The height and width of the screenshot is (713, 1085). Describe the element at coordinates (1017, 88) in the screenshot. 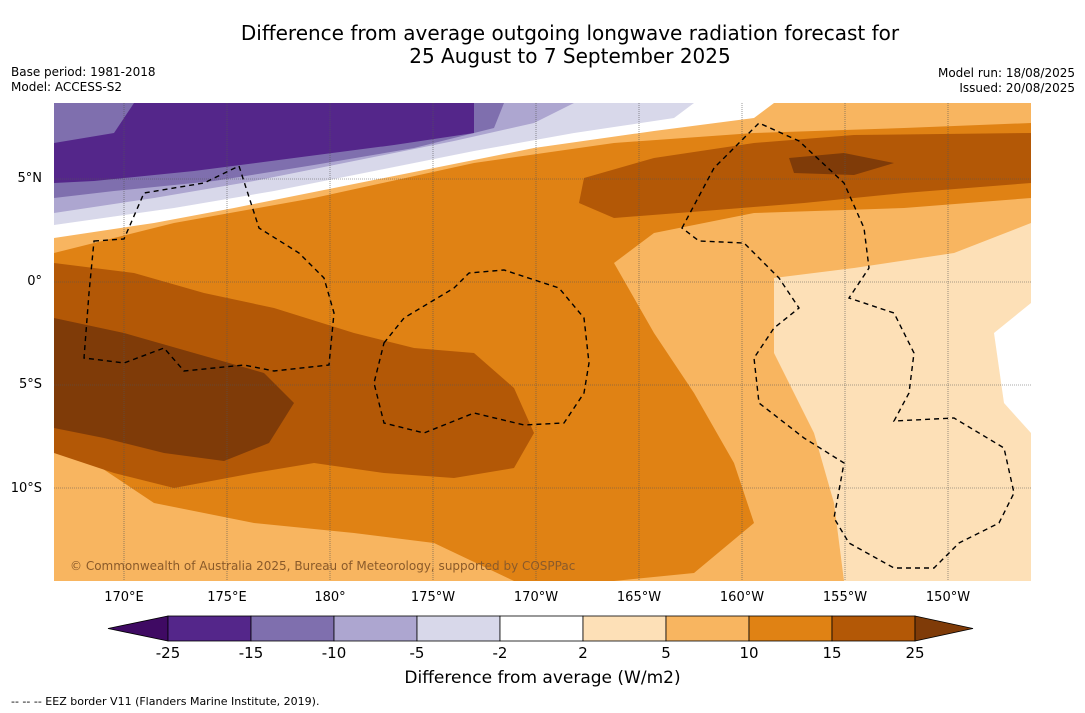

I see `issued-date: Issued: 20/08/2025` at that location.